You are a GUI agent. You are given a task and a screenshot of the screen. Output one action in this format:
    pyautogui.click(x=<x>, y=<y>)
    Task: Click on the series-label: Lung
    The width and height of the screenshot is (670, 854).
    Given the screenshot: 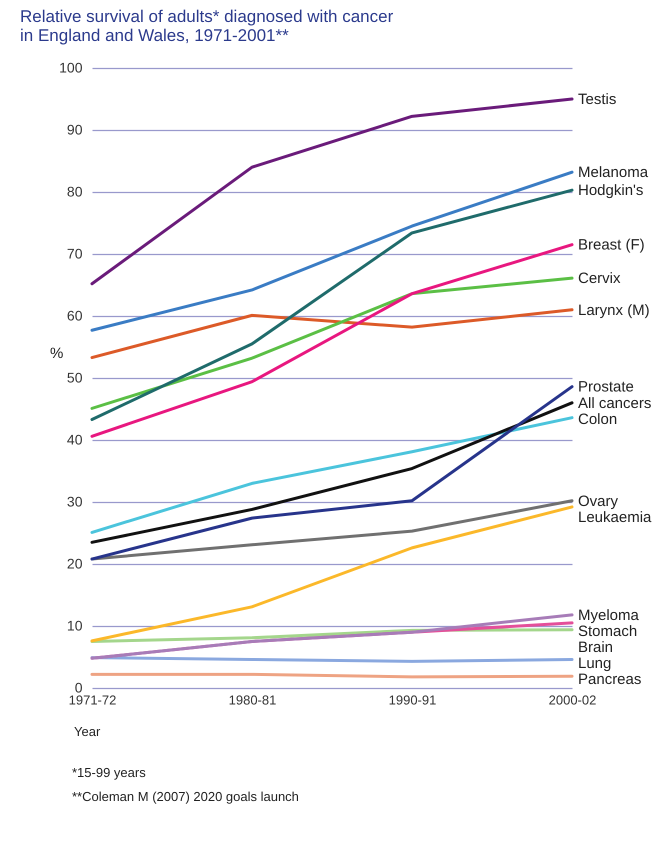 What is the action you would take?
    pyautogui.click(x=595, y=663)
    